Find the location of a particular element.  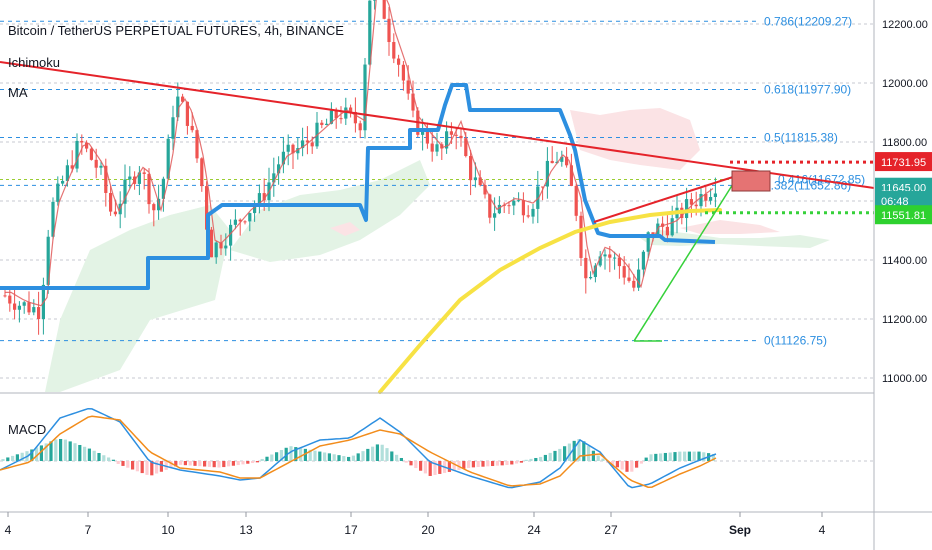

price-label-box is located at coordinates (903, 215).